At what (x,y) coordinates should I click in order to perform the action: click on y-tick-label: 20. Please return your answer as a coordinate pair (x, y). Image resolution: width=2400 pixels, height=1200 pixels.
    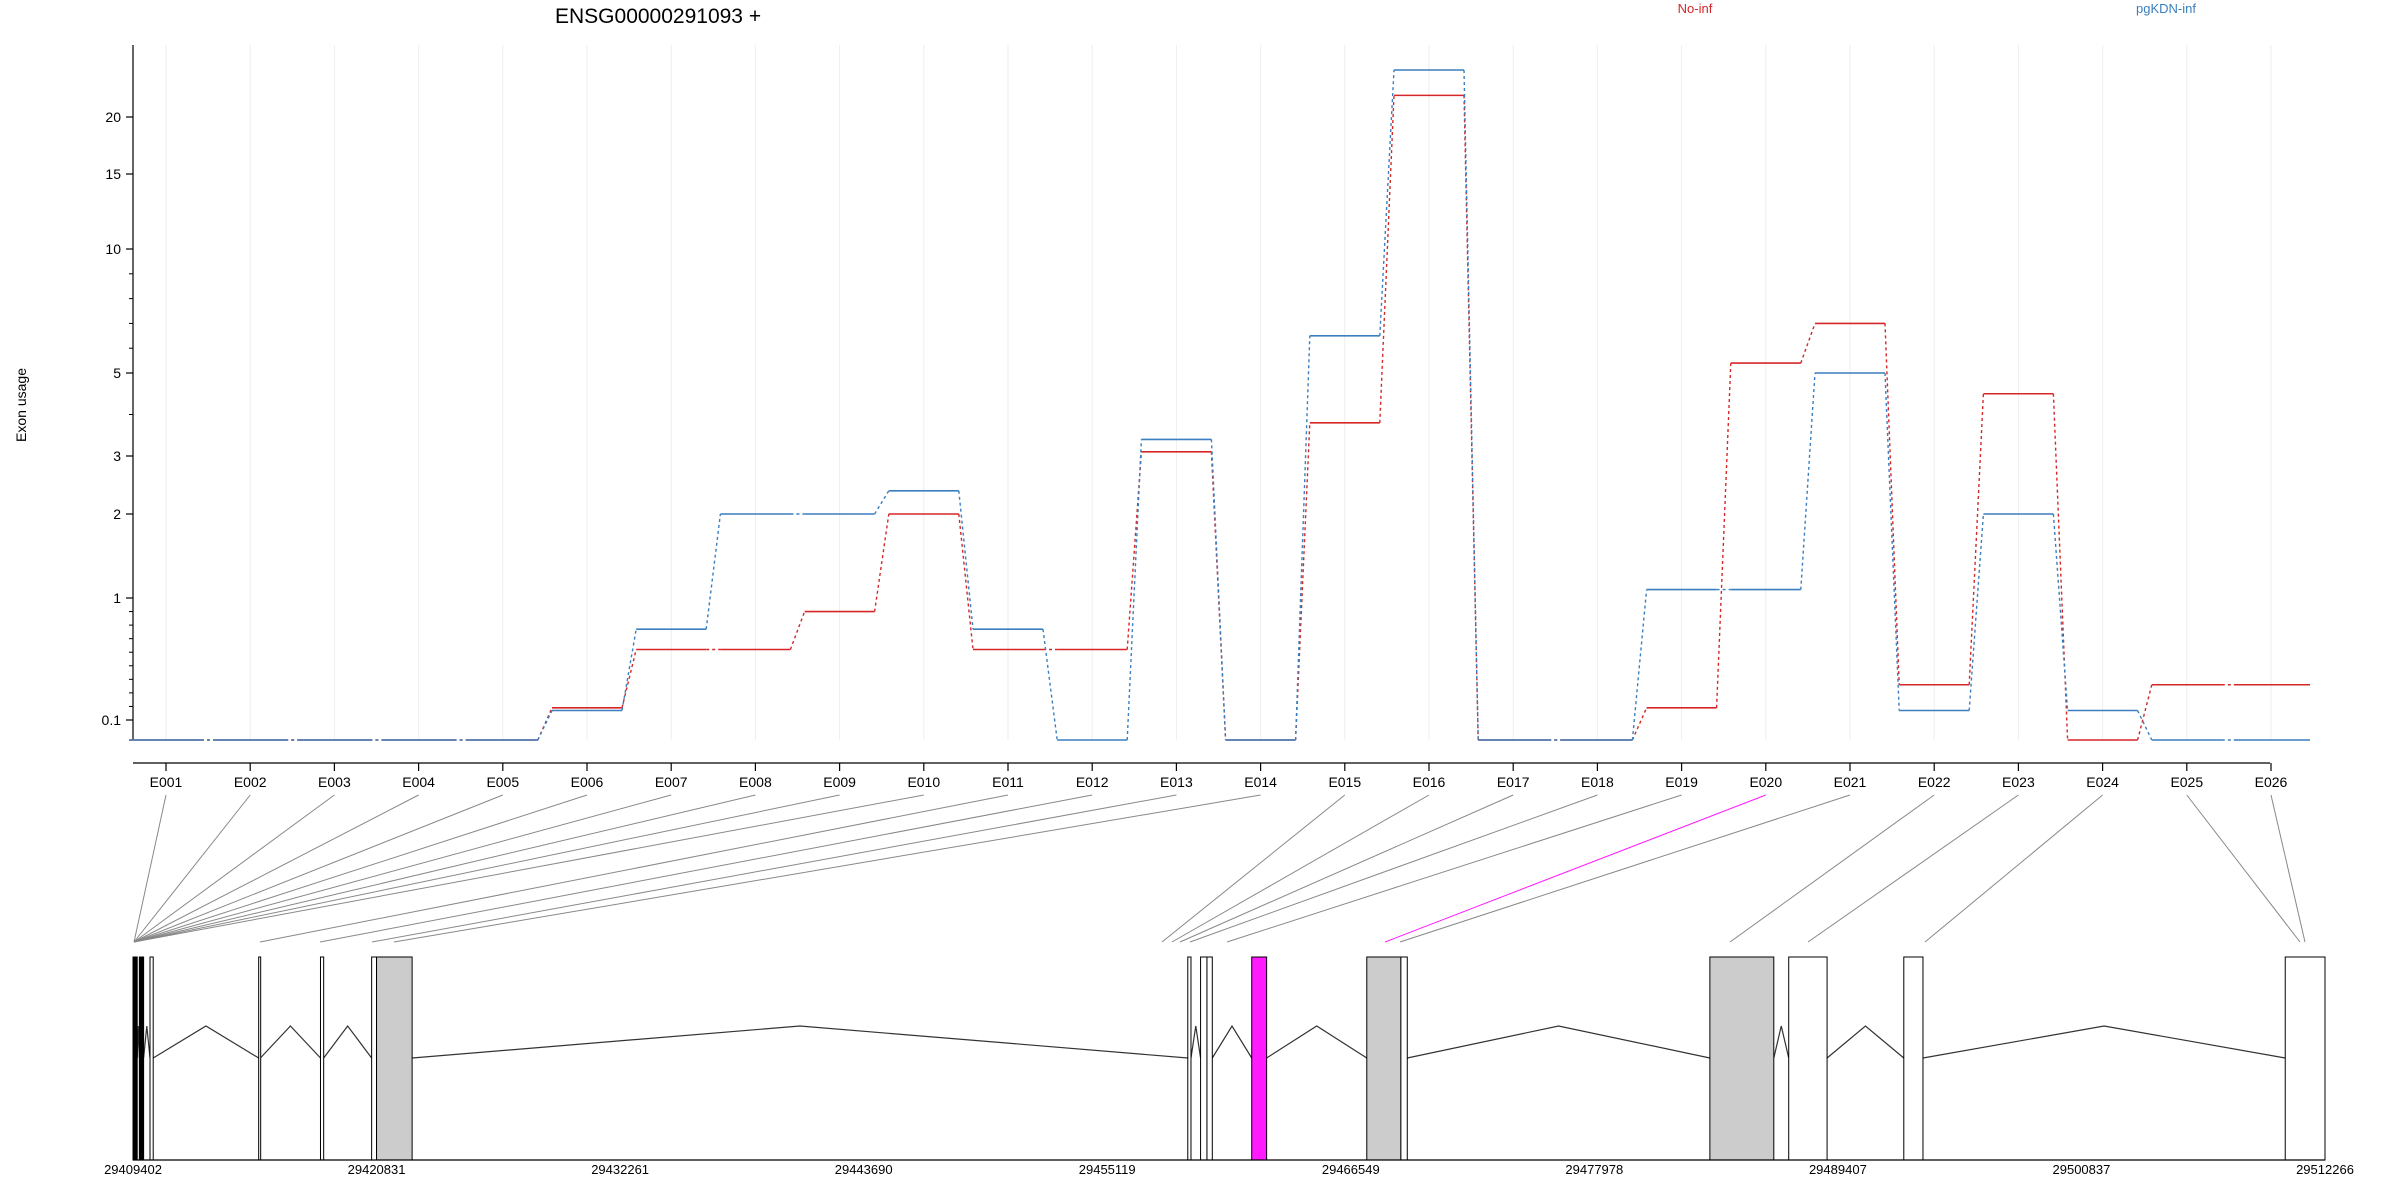
    Looking at the image, I should click on (113, 117).